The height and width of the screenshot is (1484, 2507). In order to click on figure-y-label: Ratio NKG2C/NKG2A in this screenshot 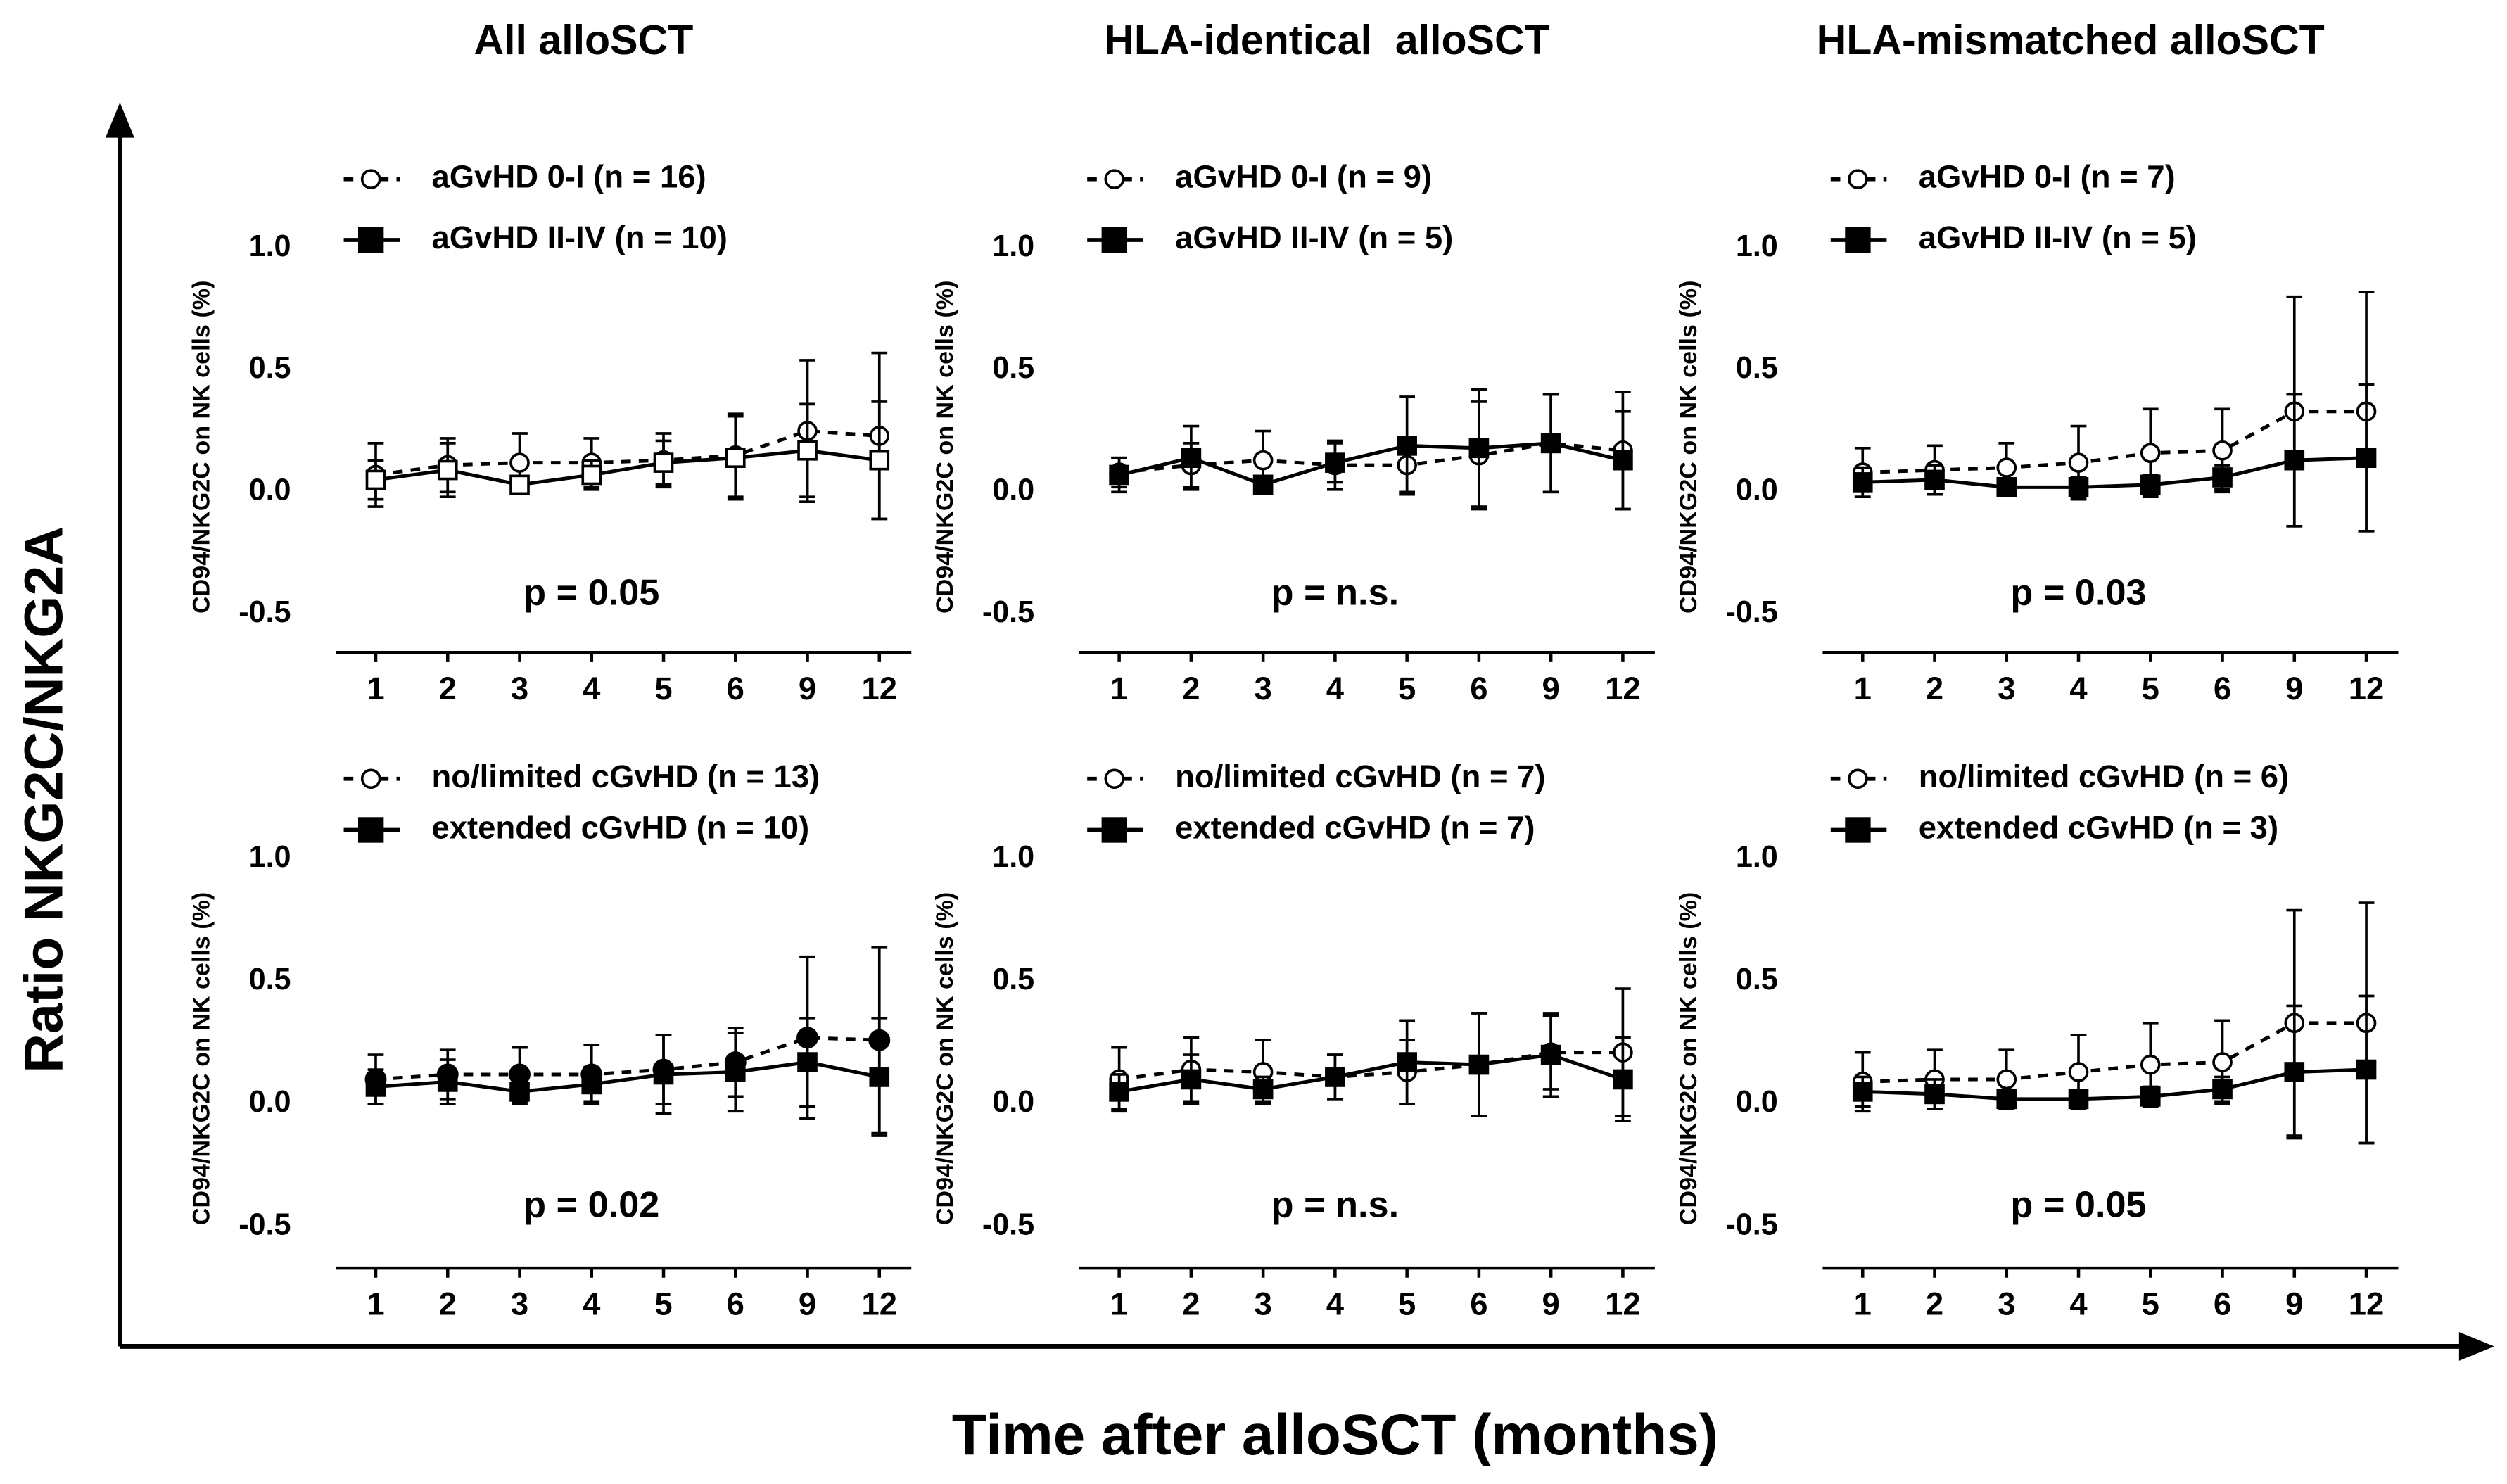, I will do `click(44, 799)`.